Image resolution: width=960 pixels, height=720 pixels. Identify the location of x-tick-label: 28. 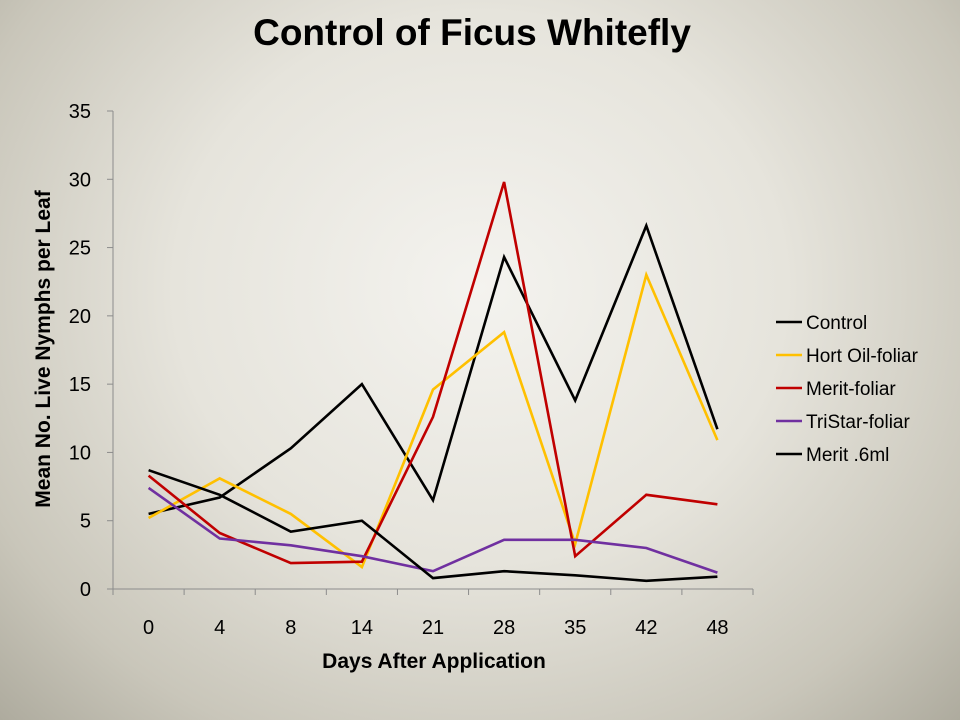
(504, 628).